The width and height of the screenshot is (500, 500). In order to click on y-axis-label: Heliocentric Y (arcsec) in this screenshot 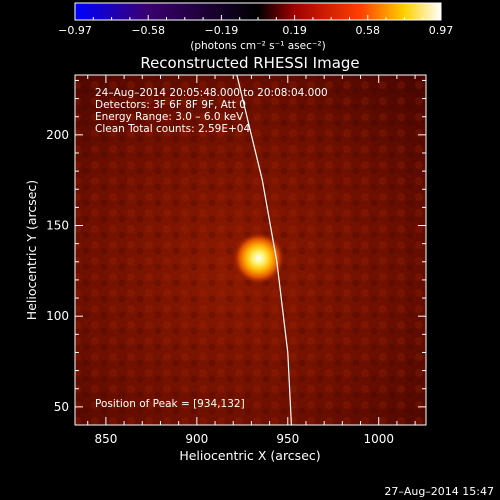, I will do `click(31, 250)`.